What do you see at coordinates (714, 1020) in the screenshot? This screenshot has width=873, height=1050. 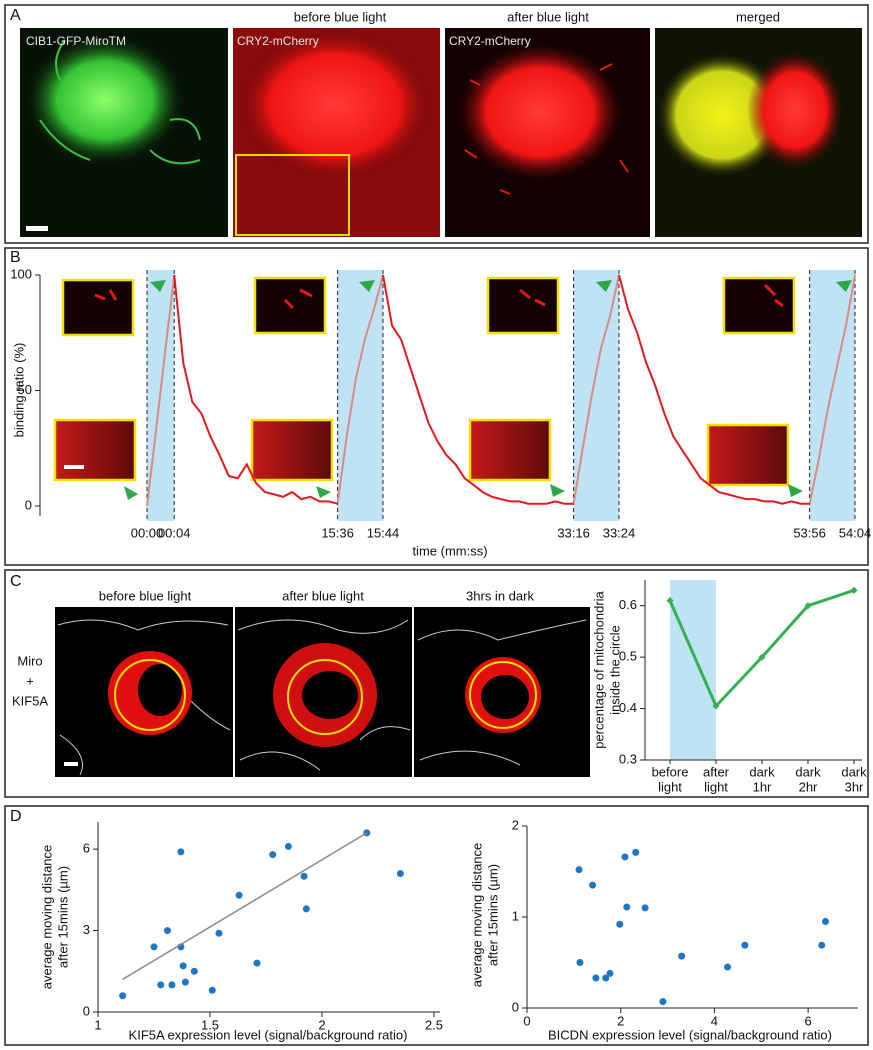 I see `x-tick-label: 4` at bounding box center [714, 1020].